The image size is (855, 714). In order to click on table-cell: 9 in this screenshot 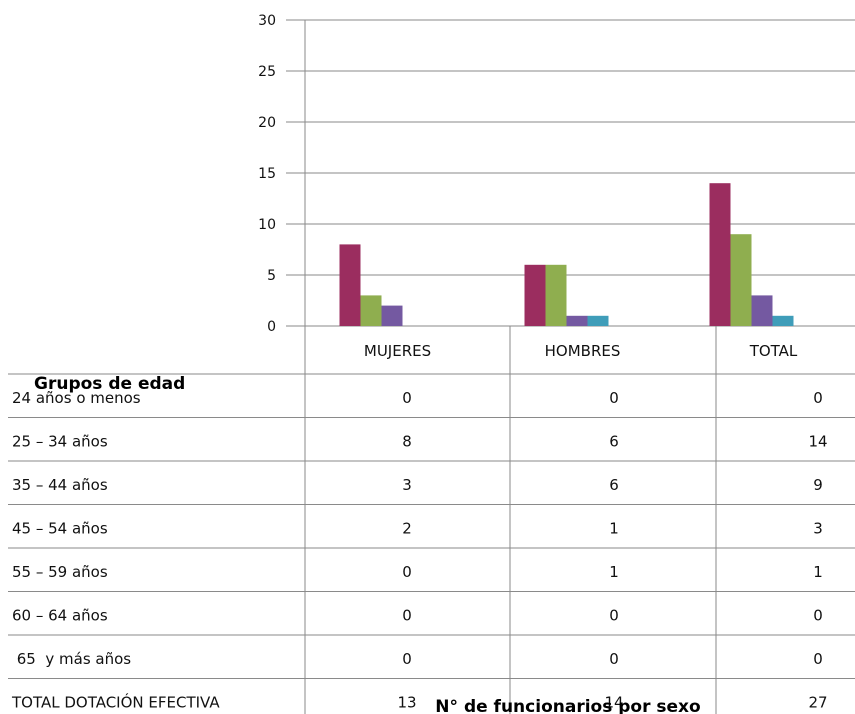, I will do `click(818, 485)`.